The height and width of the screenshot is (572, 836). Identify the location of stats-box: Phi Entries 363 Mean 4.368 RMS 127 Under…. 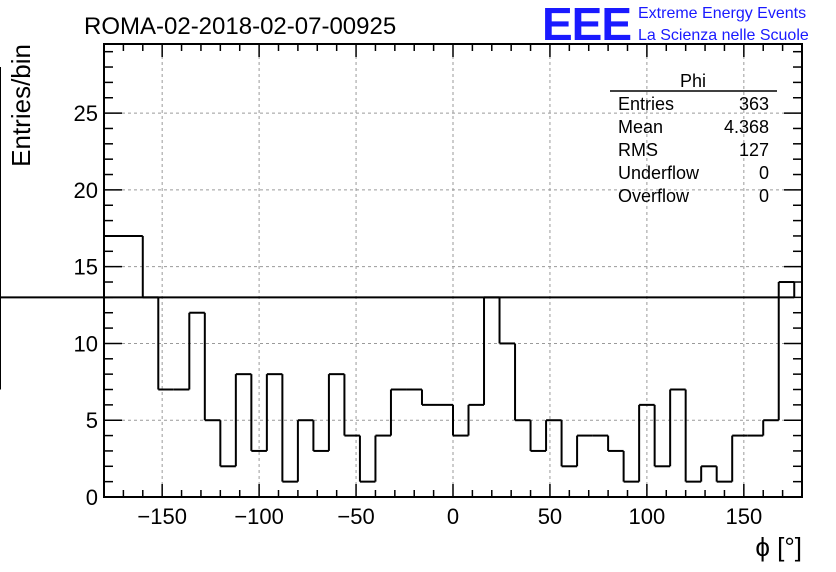
(693, 138).